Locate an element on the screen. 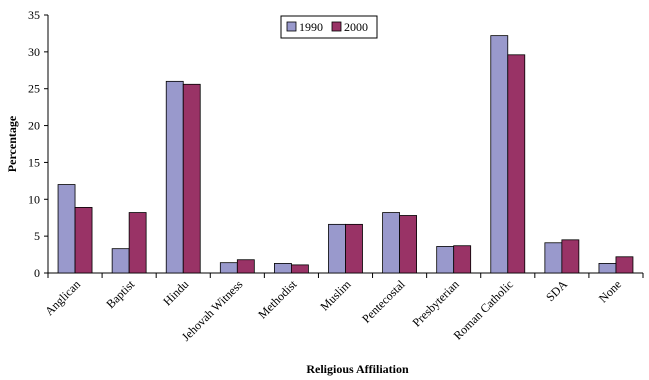 The height and width of the screenshot is (380, 649). bar-1990-hindu is located at coordinates (174, 177).